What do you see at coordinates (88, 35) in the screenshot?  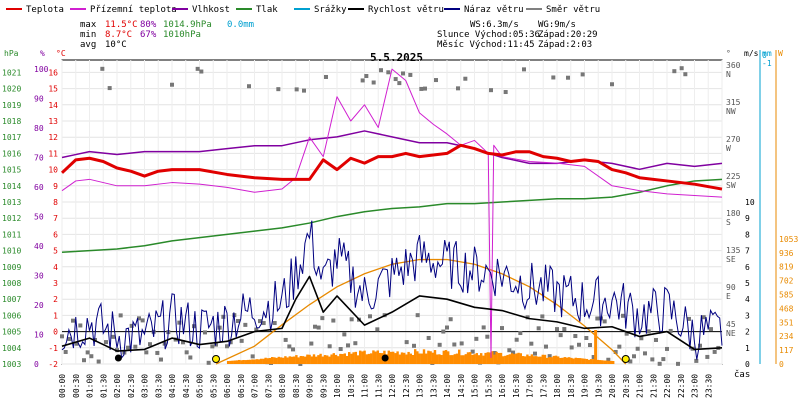 I see `stats-min-label: min` at bounding box center [88, 35].